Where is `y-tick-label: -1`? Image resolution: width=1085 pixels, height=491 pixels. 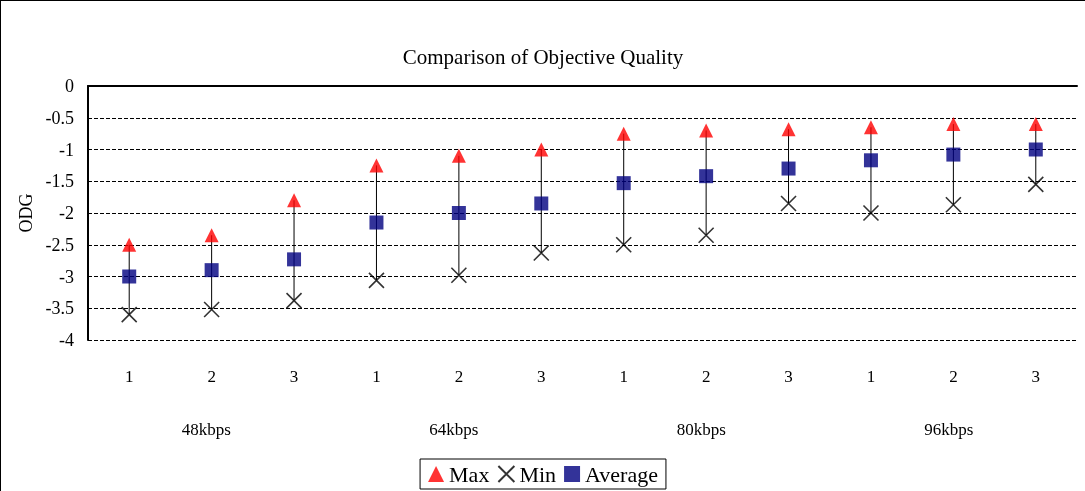 y-tick-label: -1 is located at coordinates (66, 149).